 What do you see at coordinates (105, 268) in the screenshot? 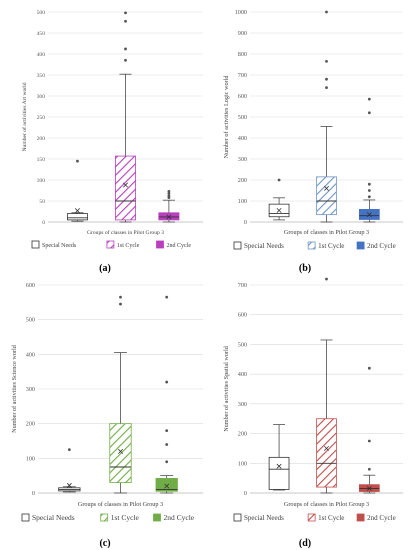
I see `caption-a: (a)` at bounding box center [105, 268].